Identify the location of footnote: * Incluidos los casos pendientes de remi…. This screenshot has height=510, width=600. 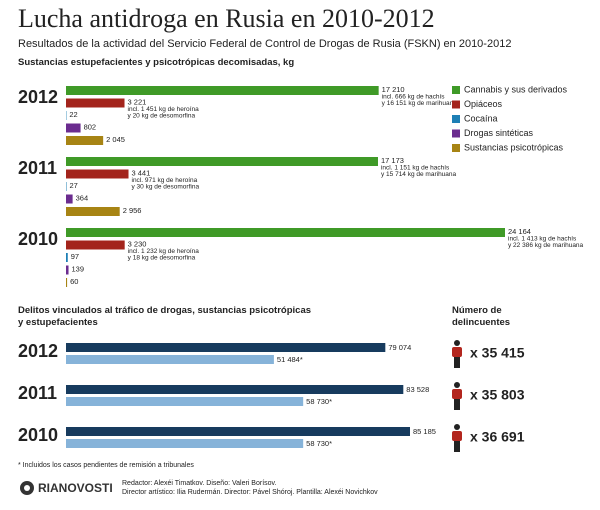
(106, 465).